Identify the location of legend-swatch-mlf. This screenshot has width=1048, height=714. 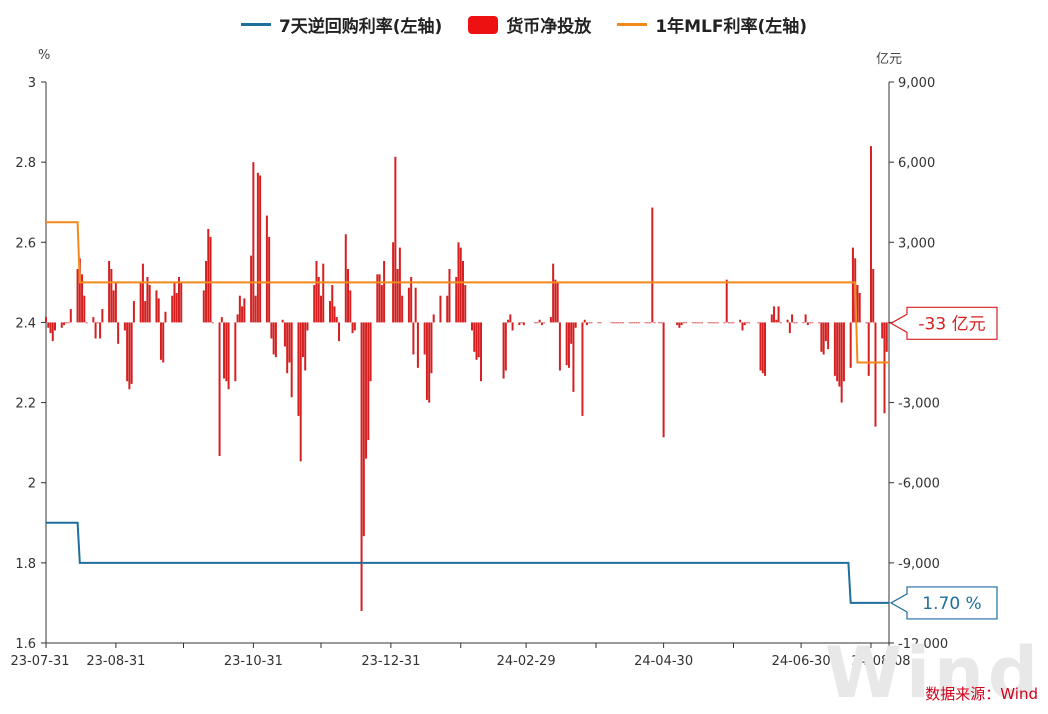
(632, 24).